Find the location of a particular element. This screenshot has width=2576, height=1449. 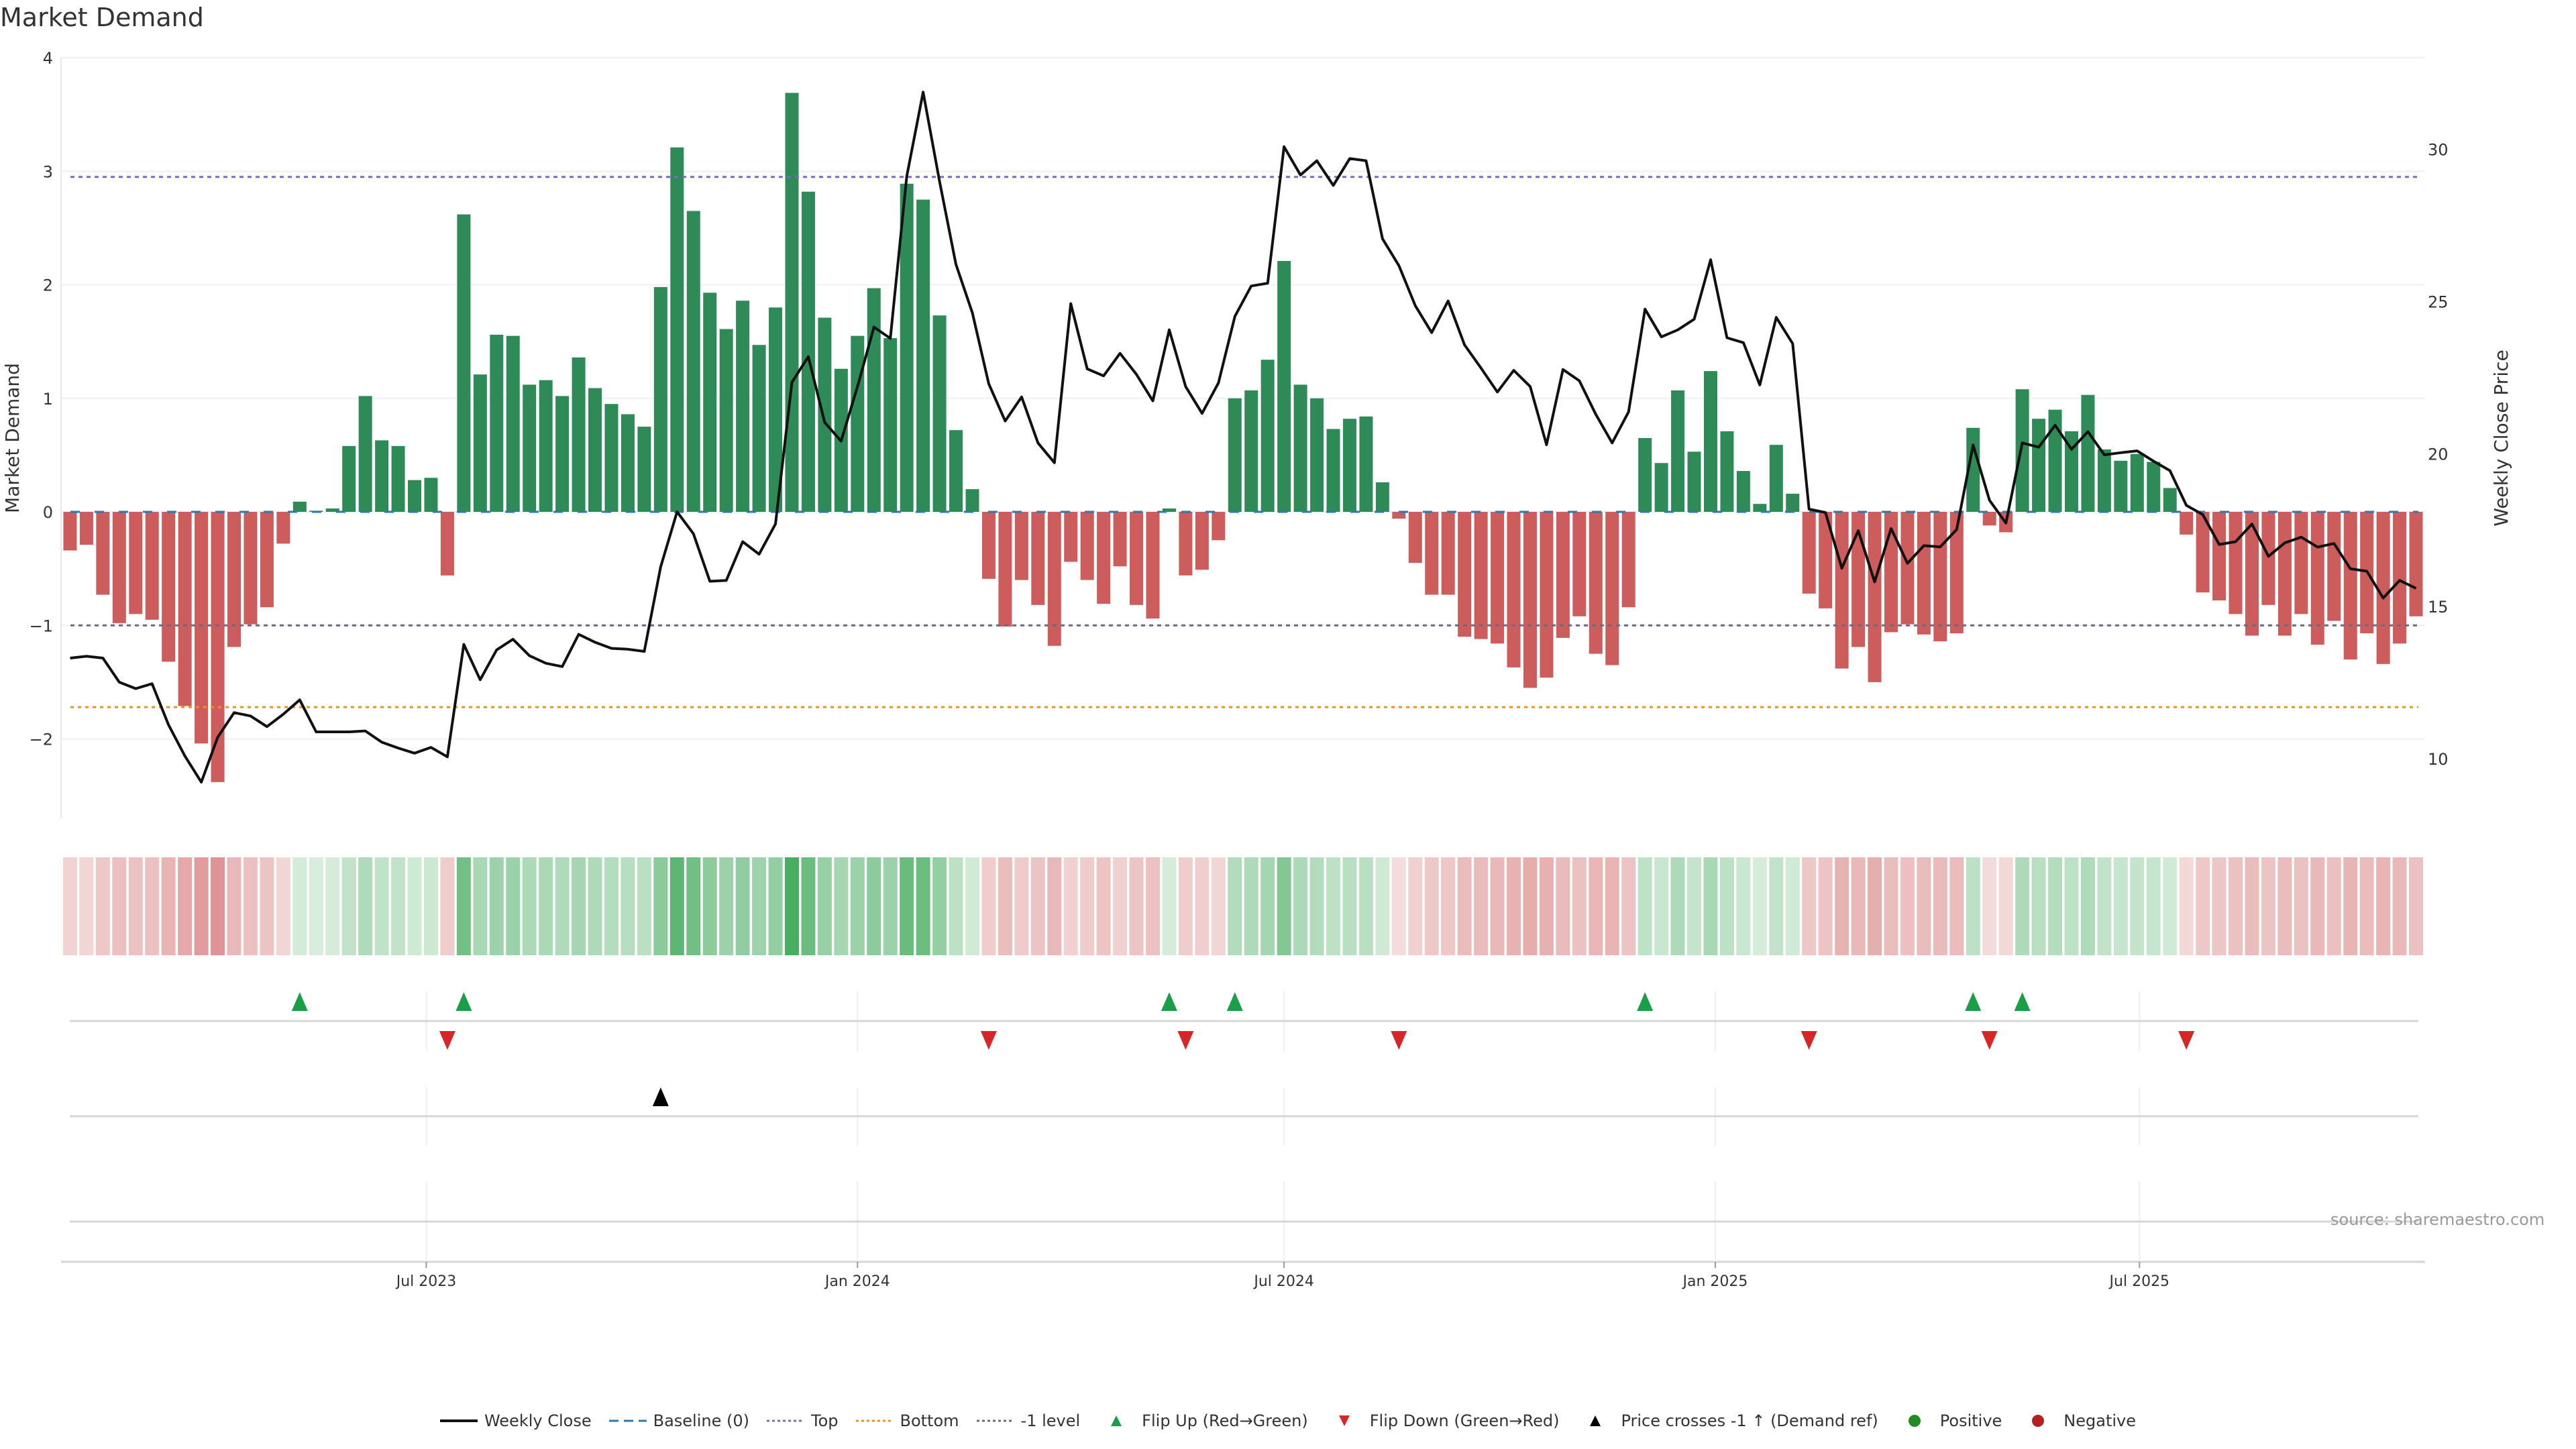

x-tick-label: Jul 2024 is located at coordinates (1283, 1281).